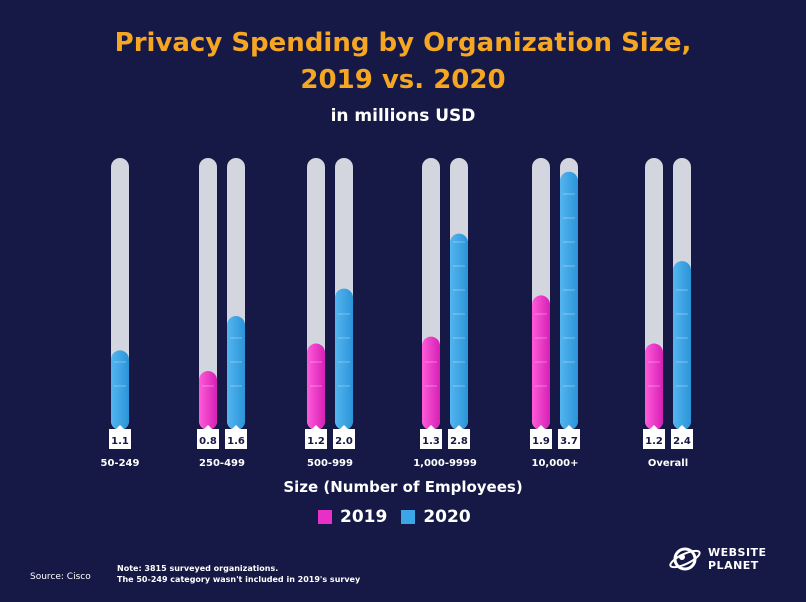  Describe the element at coordinates (198, 568) in the screenshot. I see `footnote-line1: Note: 3815 surveyed organizations.` at that location.